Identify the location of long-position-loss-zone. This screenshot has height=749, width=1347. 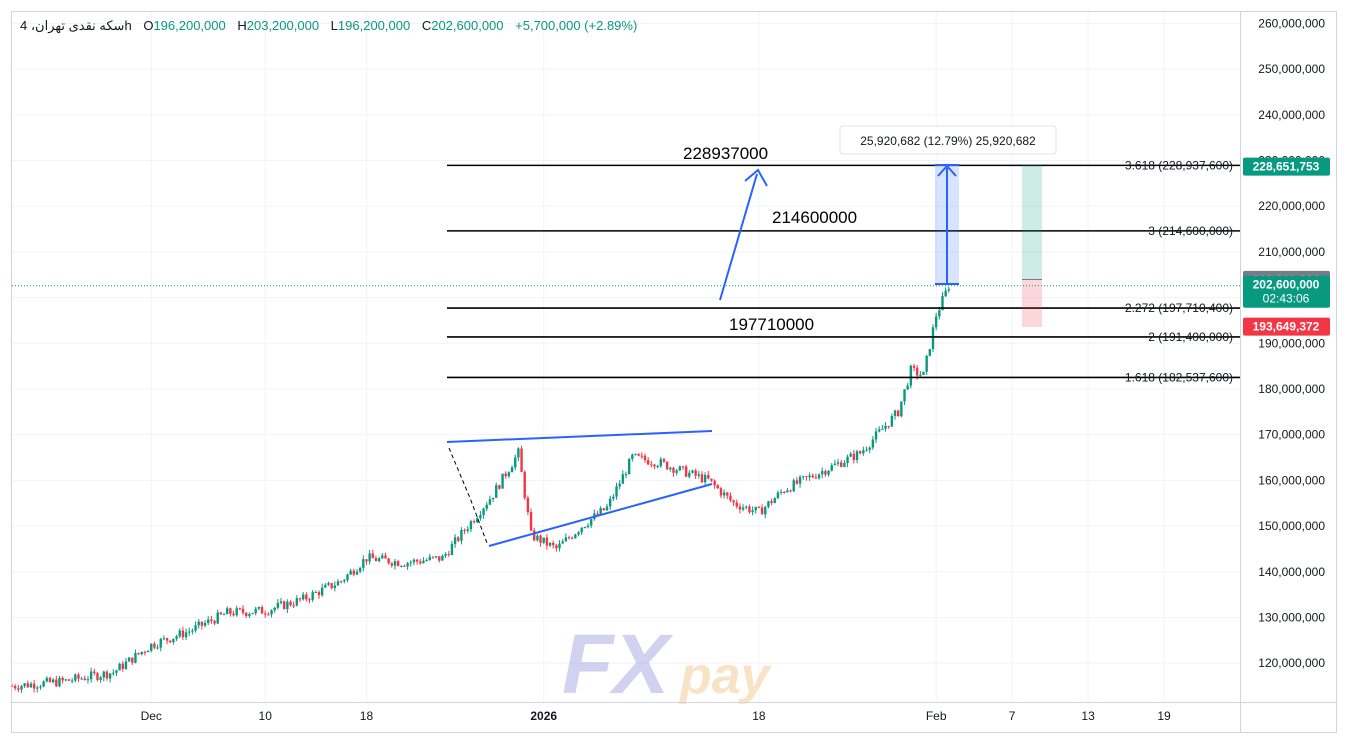
(1032, 303).